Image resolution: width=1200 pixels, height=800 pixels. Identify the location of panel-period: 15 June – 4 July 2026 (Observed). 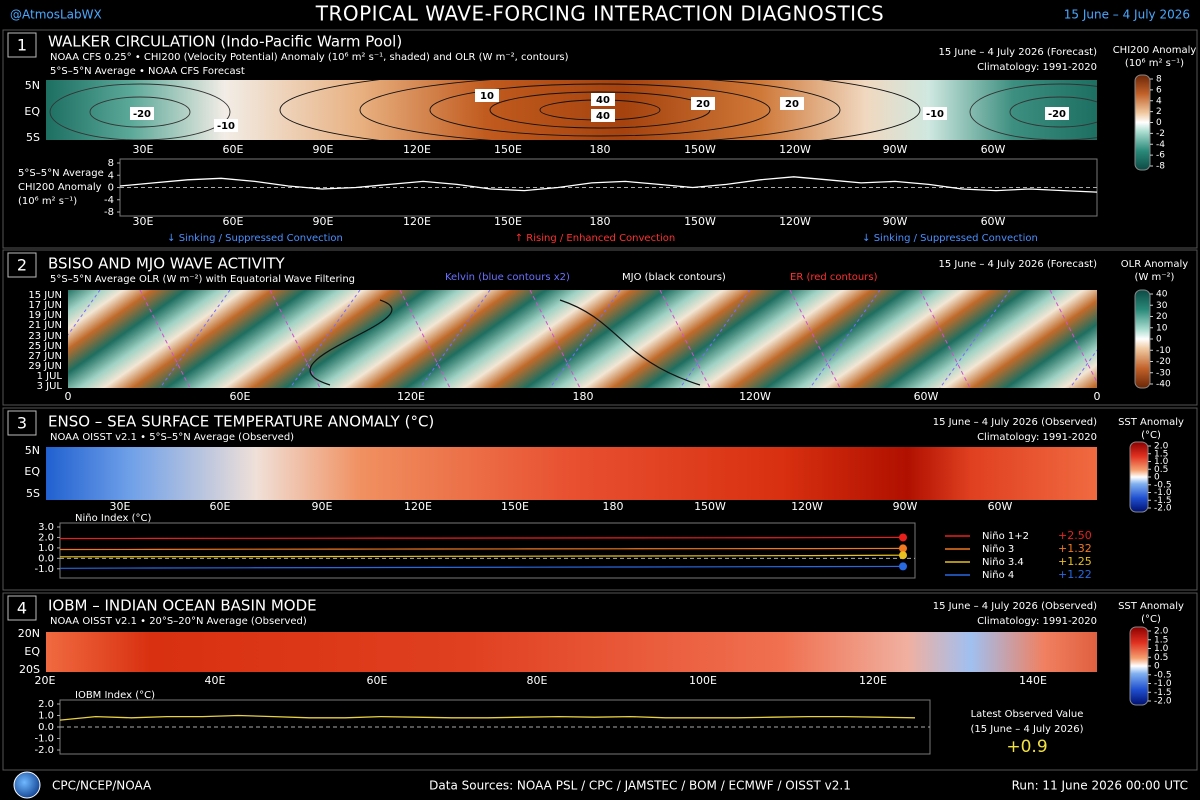
(1015, 606).